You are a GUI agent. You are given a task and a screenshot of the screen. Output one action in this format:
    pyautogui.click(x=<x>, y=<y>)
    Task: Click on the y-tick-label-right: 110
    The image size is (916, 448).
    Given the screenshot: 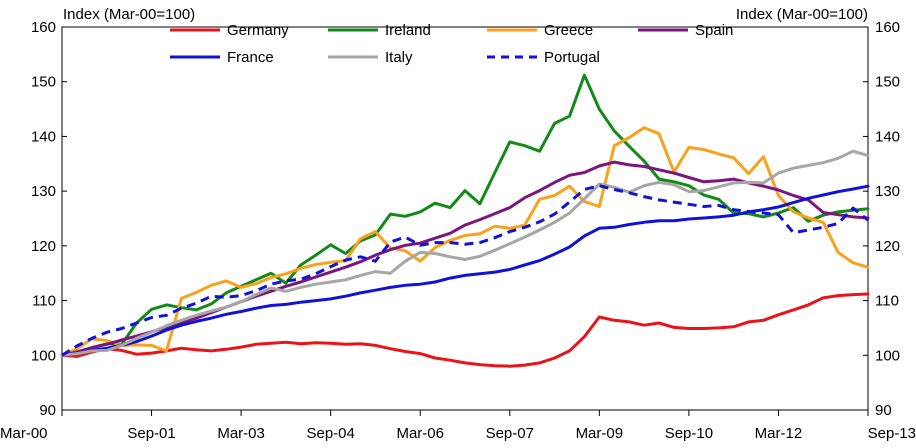 What is the action you would take?
    pyautogui.click(x=887, y=301)
    